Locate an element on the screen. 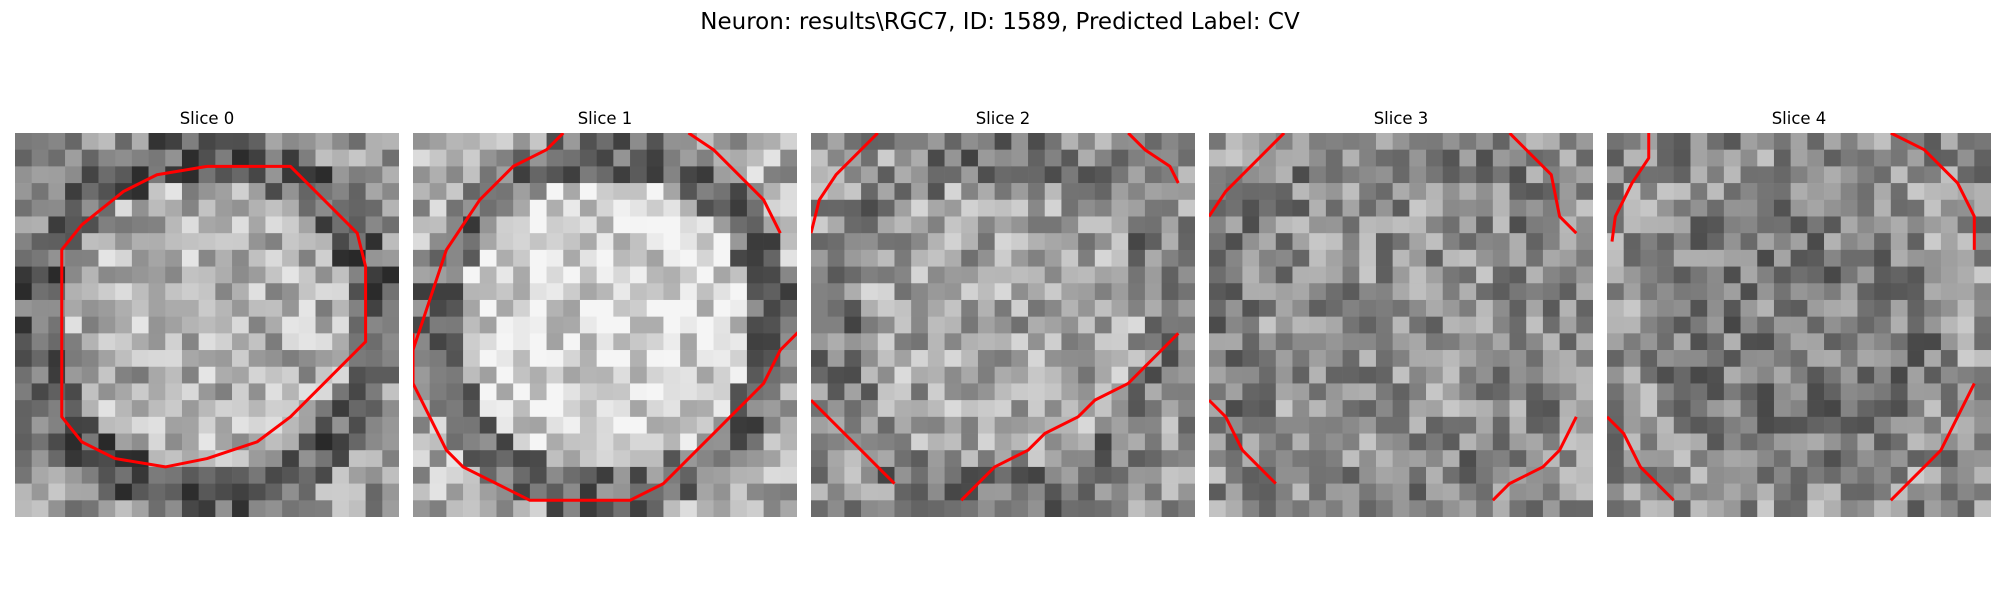 The image size is (2000, 600). slice-panel-0: Slice 0 is located at coordinates (207, 312).